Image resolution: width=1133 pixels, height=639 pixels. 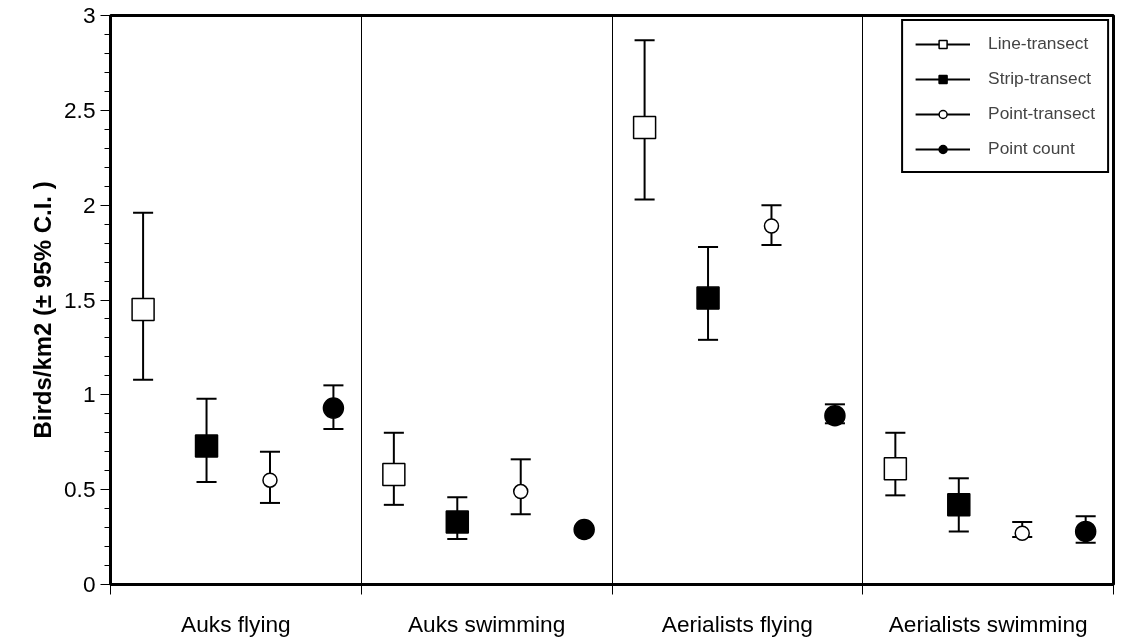 What do you see at coordinates (1040, 78) in the screenshot?
I see `legend-label: Strip-transect` at bounding box center [1040, 78].